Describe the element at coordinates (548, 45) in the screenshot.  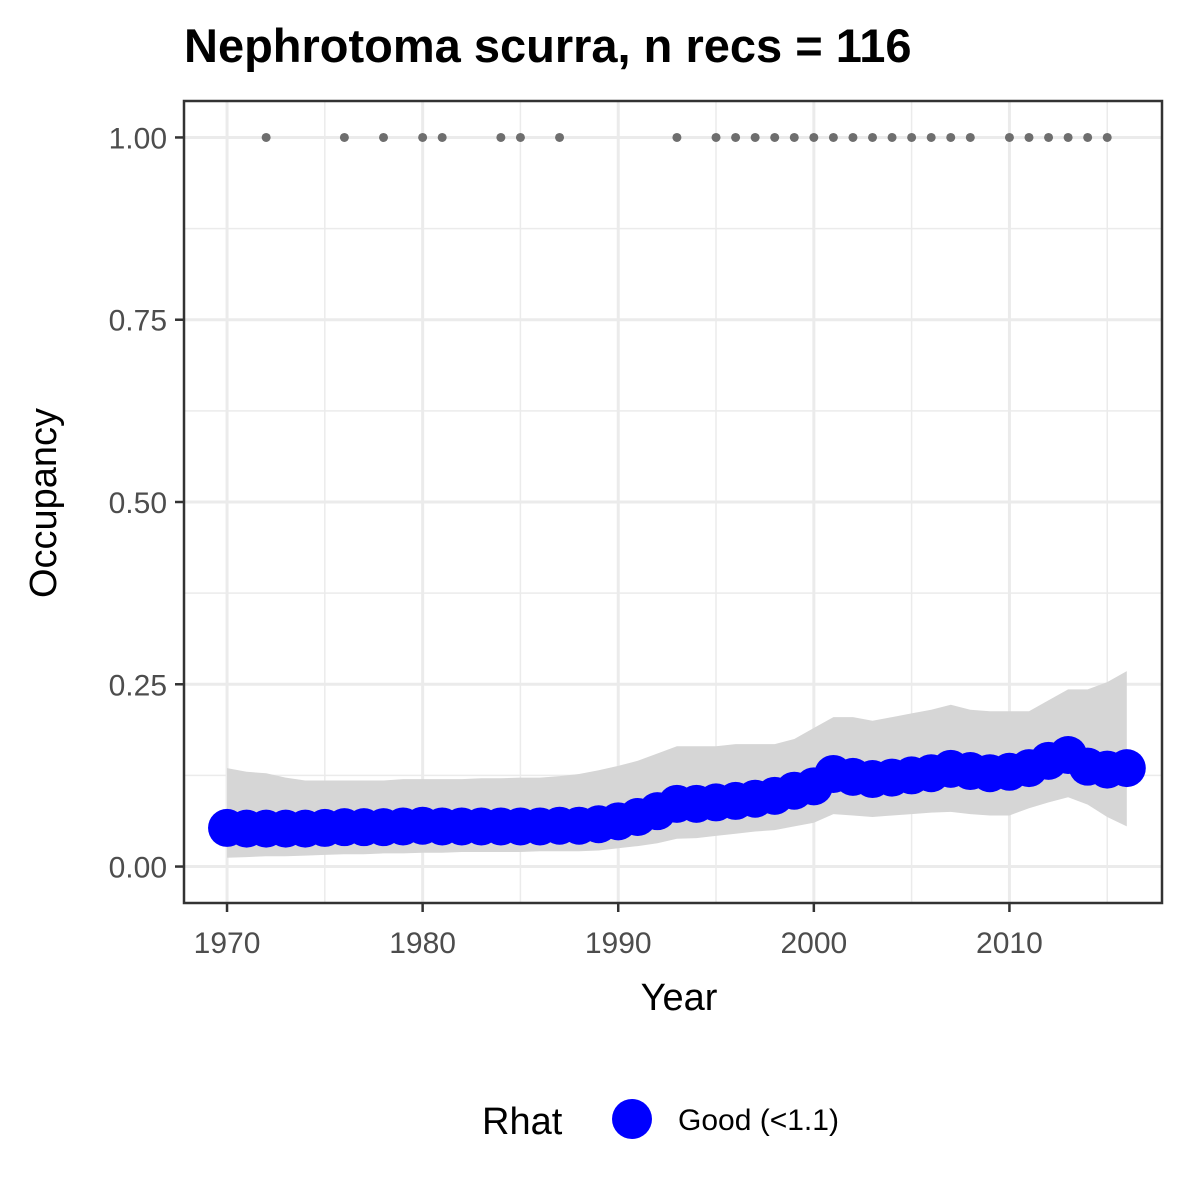
I see `chart-title: Nephrotoma scurra, n recs = 116` at that location.